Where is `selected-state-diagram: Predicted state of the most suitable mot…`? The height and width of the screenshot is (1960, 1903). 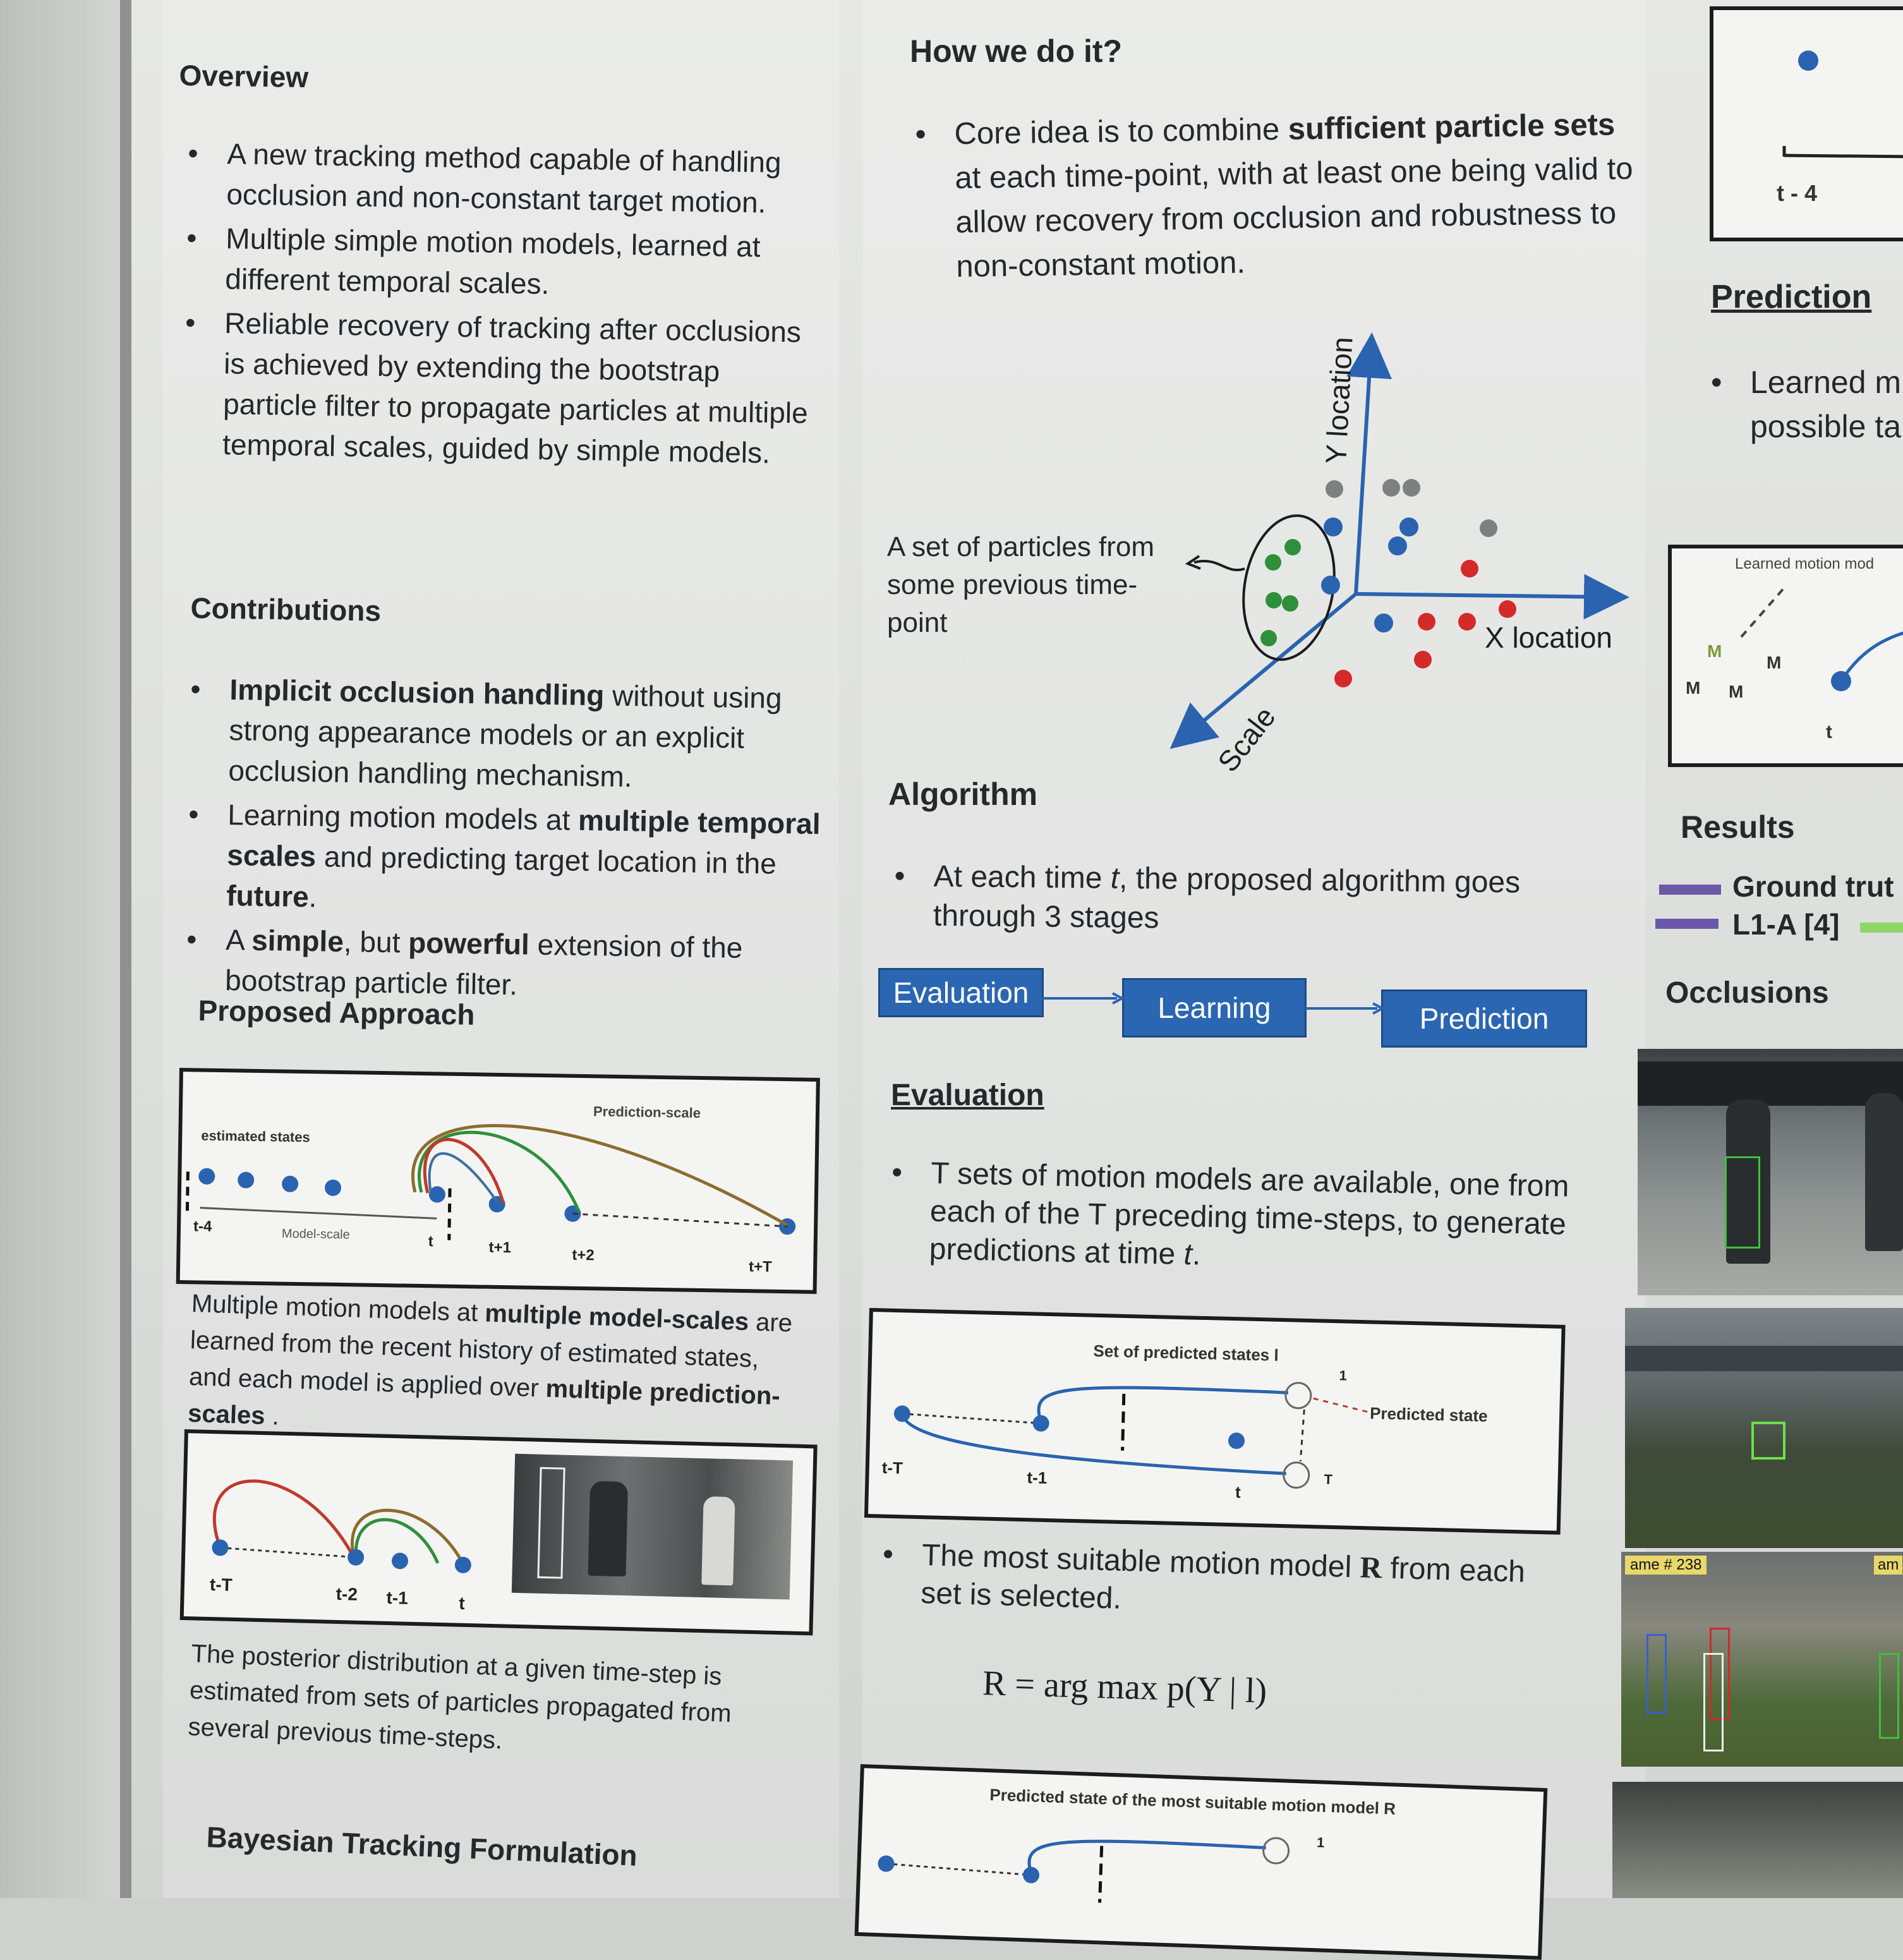
selected-state-diagram: Predicted state of the most suitable mot… is located at coordinates (1137, 1844).